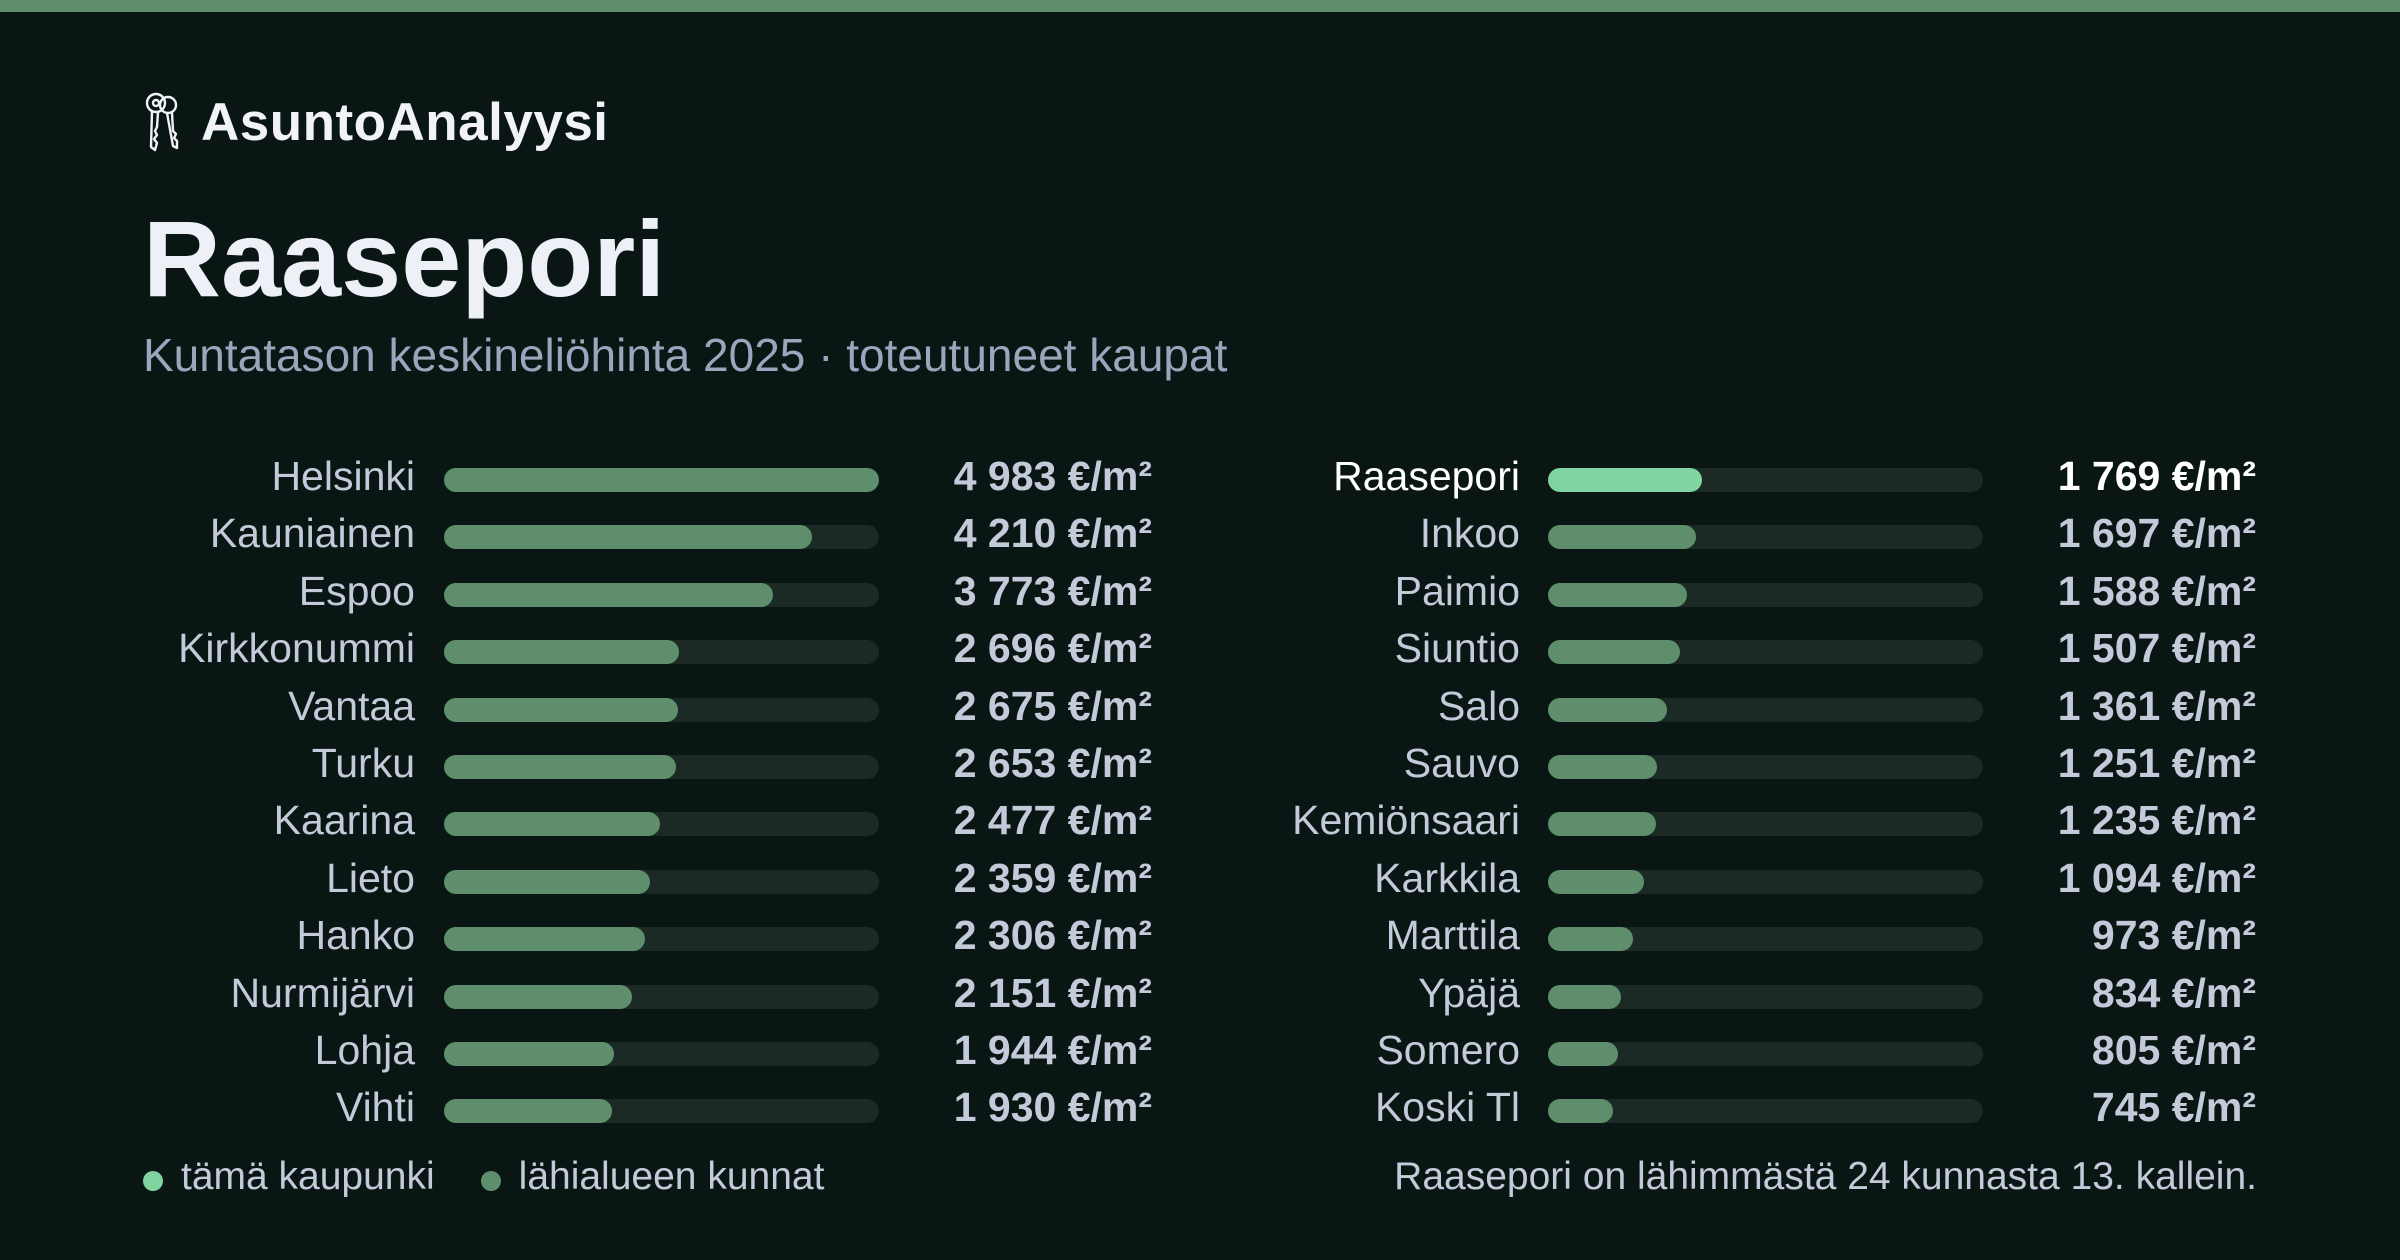 The image size is (2400, 1260). What do you see at coordinates (1052, 877) in the screenshot?
I see `bar-value-label: 2 359 €/m²` at bounding box center [1052, 877].